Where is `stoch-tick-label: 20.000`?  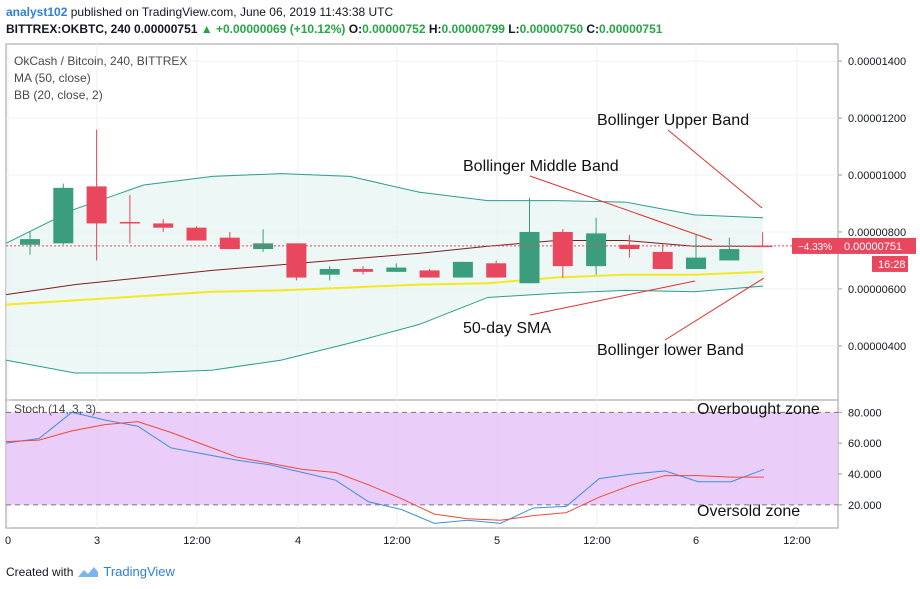 stoch-tick-label: 20.000 is located at coordinates (865, 506).